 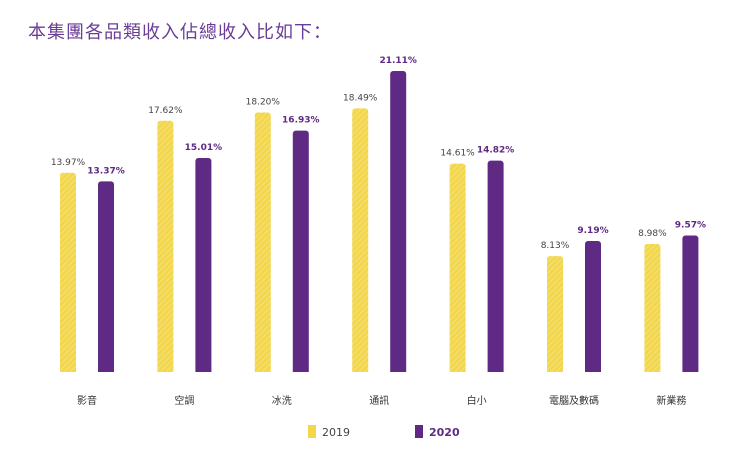 What do you see at coordinates (671, 400) in the screenshot?
I see `x-tick-label: 新業務` at bounding box center [671, 400].